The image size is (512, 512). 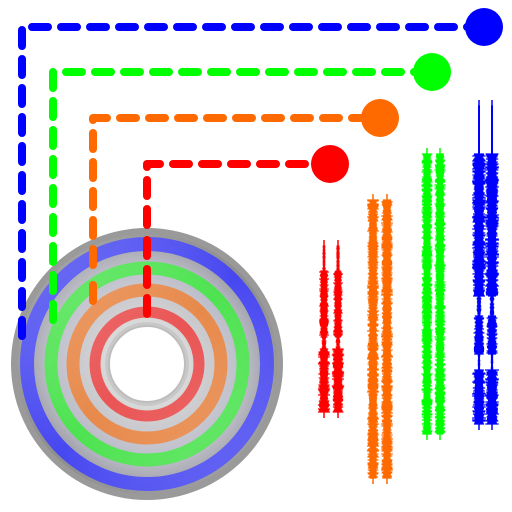 I want to click on red-endpoint-icon, so click(x=330, y=164).